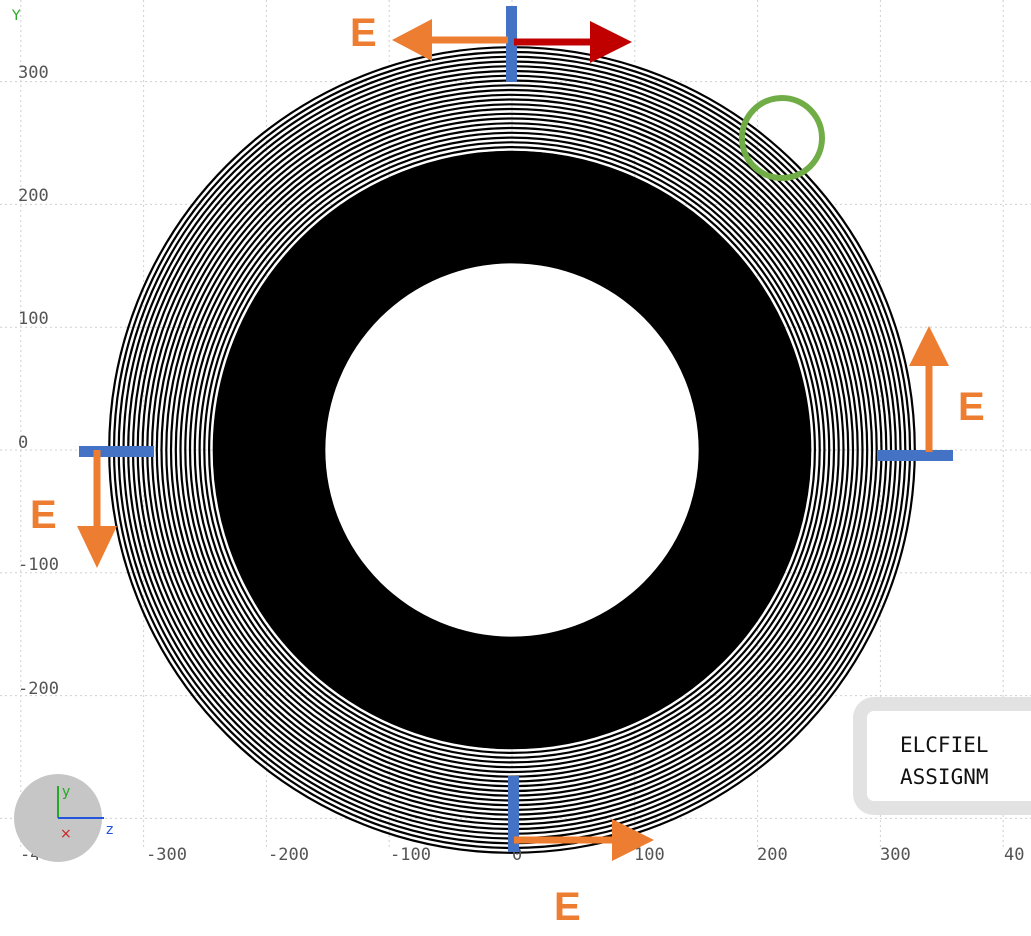  What do you see at coordinates (288, 855) in the screenshot?
I see `x-tick-minus-200: -200` at bounding box center [288, 855].